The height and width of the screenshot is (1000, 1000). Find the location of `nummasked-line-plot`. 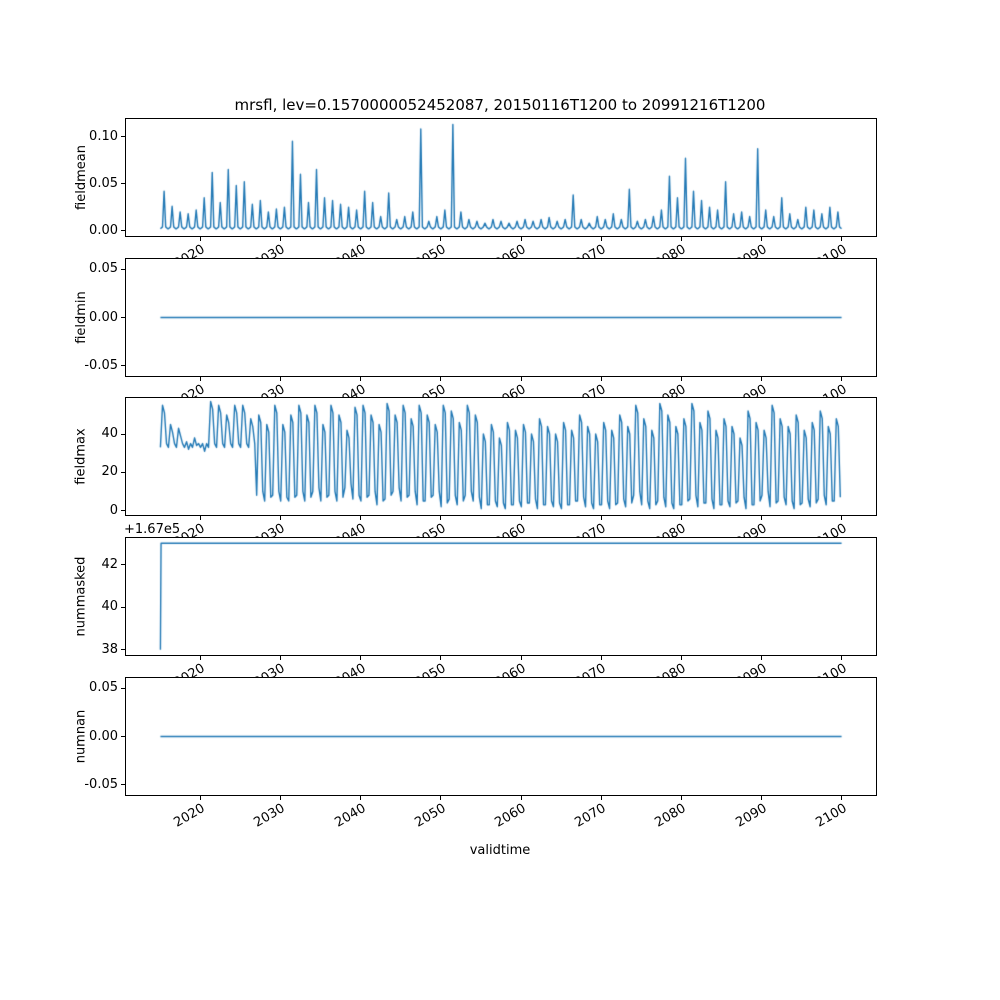

nummasked-line-plot is located at coordinates (501, 596).